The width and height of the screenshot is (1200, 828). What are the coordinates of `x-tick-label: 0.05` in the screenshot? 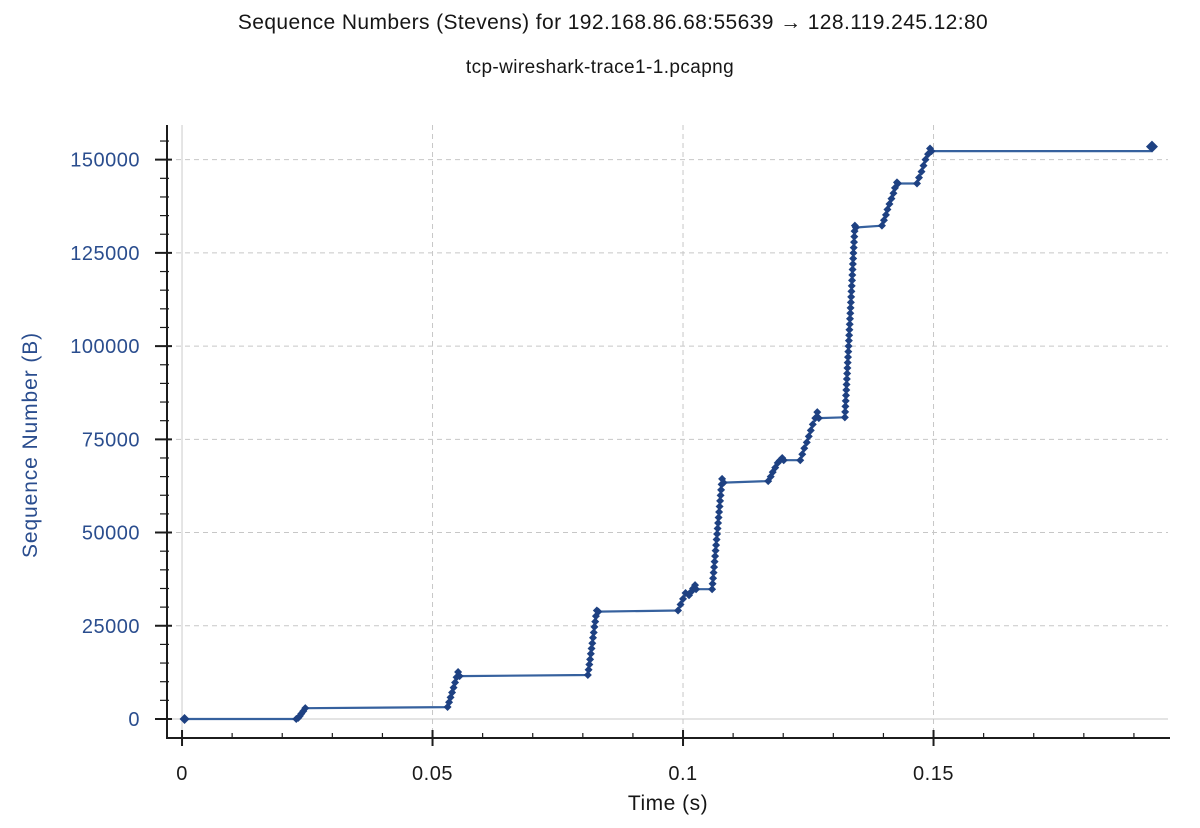 It's located at (432, 774).